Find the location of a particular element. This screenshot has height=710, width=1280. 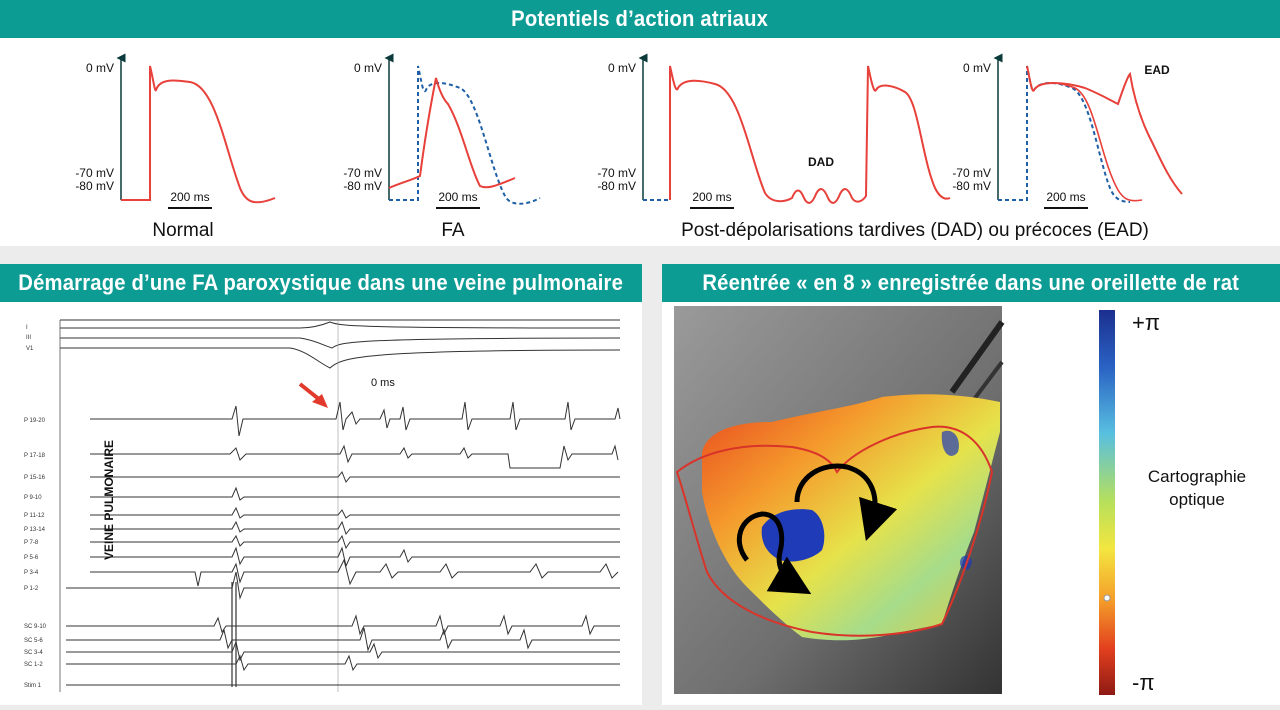

lead-label: P 1-2 is located at coordinates (31, 589).